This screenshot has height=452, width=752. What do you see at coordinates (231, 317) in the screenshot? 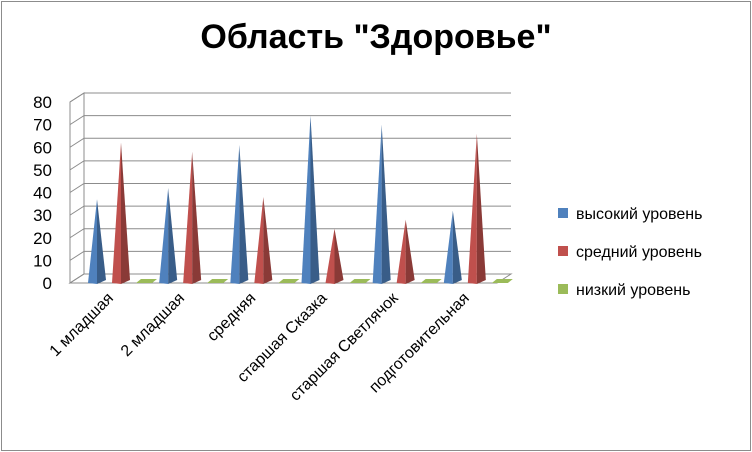
I see `x-tick-label: средняя` at bounding box center [231, 317].